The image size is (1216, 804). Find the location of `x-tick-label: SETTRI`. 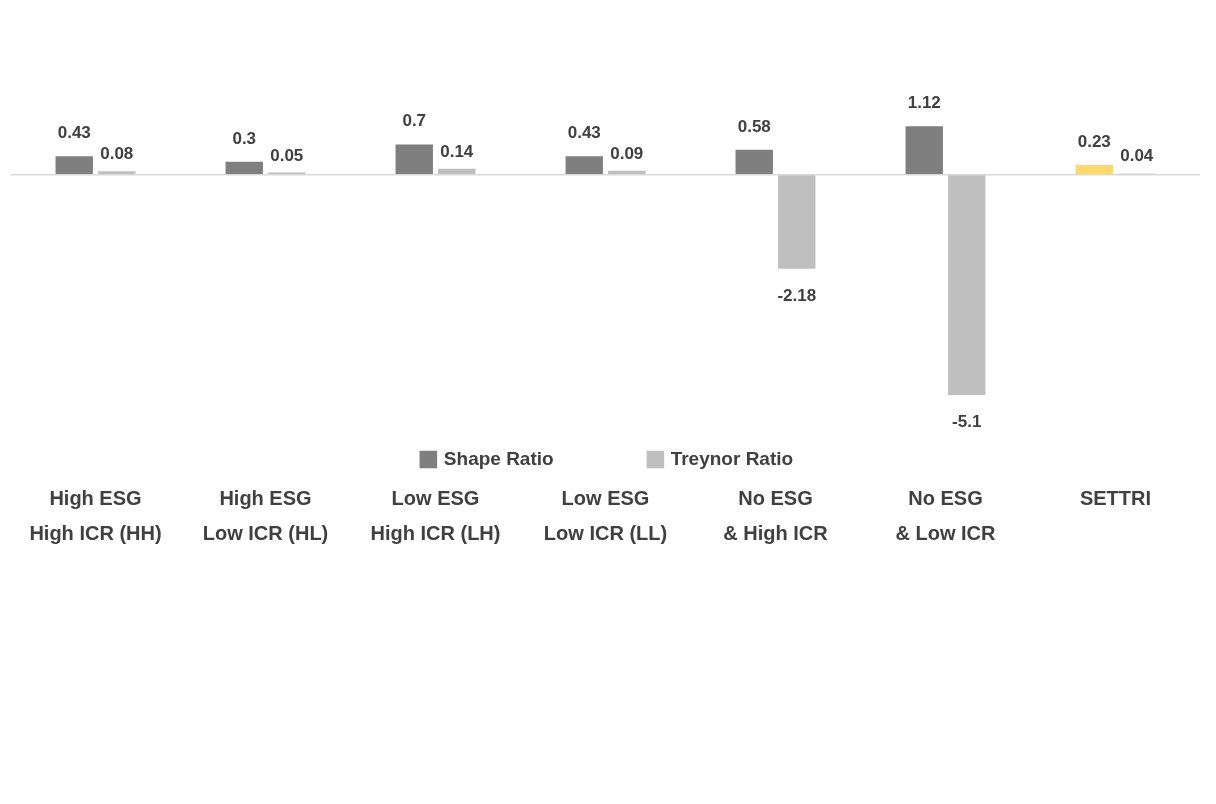

x-tick-label: SETTRI is located at coordinates (1115, 497).